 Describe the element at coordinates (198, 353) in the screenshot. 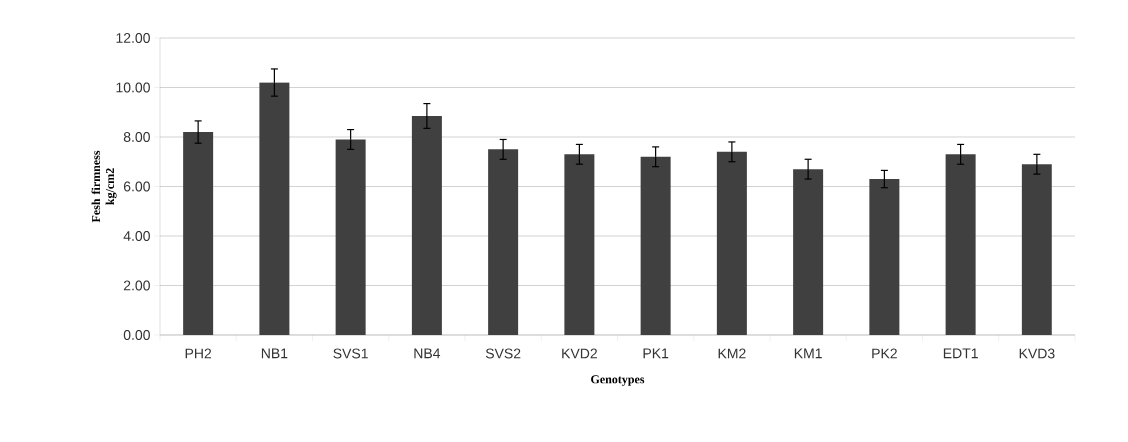

I see `x-tick-label: PH2` at that location.